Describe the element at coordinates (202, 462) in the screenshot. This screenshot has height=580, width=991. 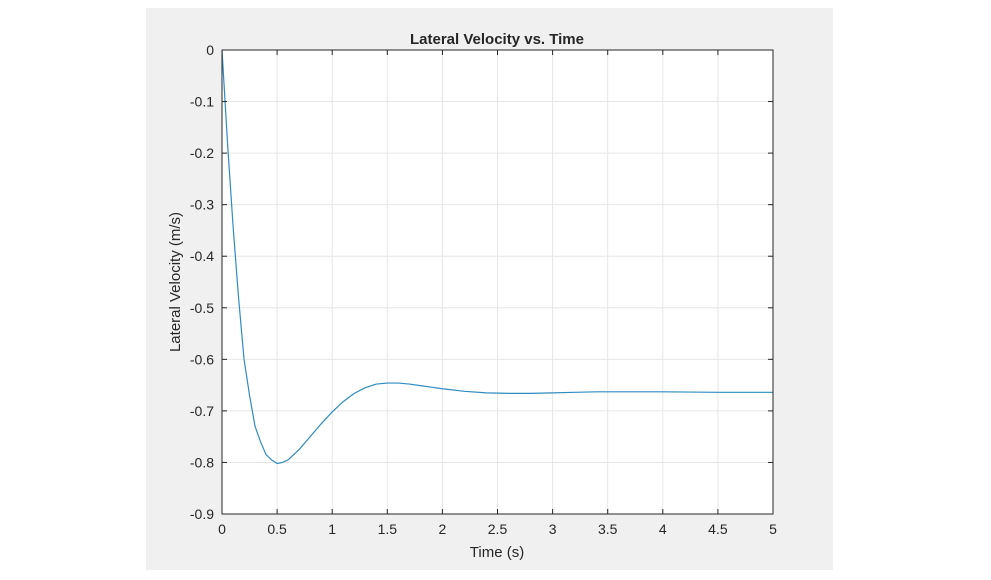
I see `y-tick-label: -0.8` at that location.